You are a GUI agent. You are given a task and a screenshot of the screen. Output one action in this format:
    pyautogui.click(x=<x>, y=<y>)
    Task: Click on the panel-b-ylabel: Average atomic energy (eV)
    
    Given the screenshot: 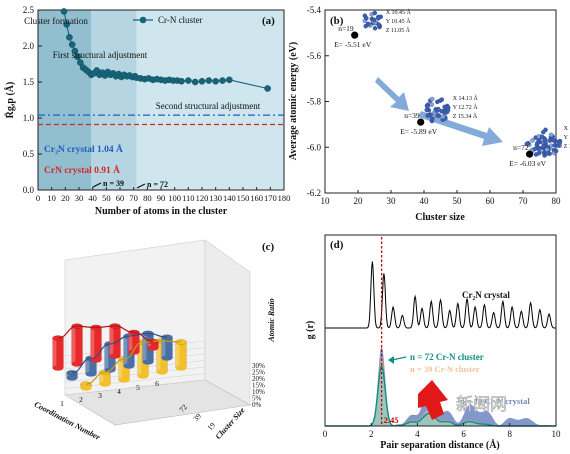 What is the action you would take?
    pyautogui.click(x=293, y=101)
    